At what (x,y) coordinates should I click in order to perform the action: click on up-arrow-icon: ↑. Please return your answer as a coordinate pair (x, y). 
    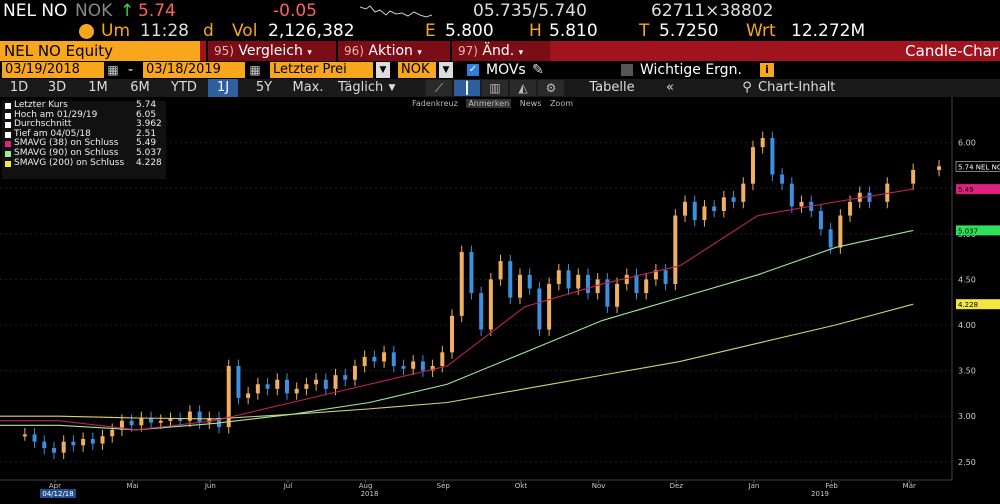
    Looking at the image, I should click on (127, 11).